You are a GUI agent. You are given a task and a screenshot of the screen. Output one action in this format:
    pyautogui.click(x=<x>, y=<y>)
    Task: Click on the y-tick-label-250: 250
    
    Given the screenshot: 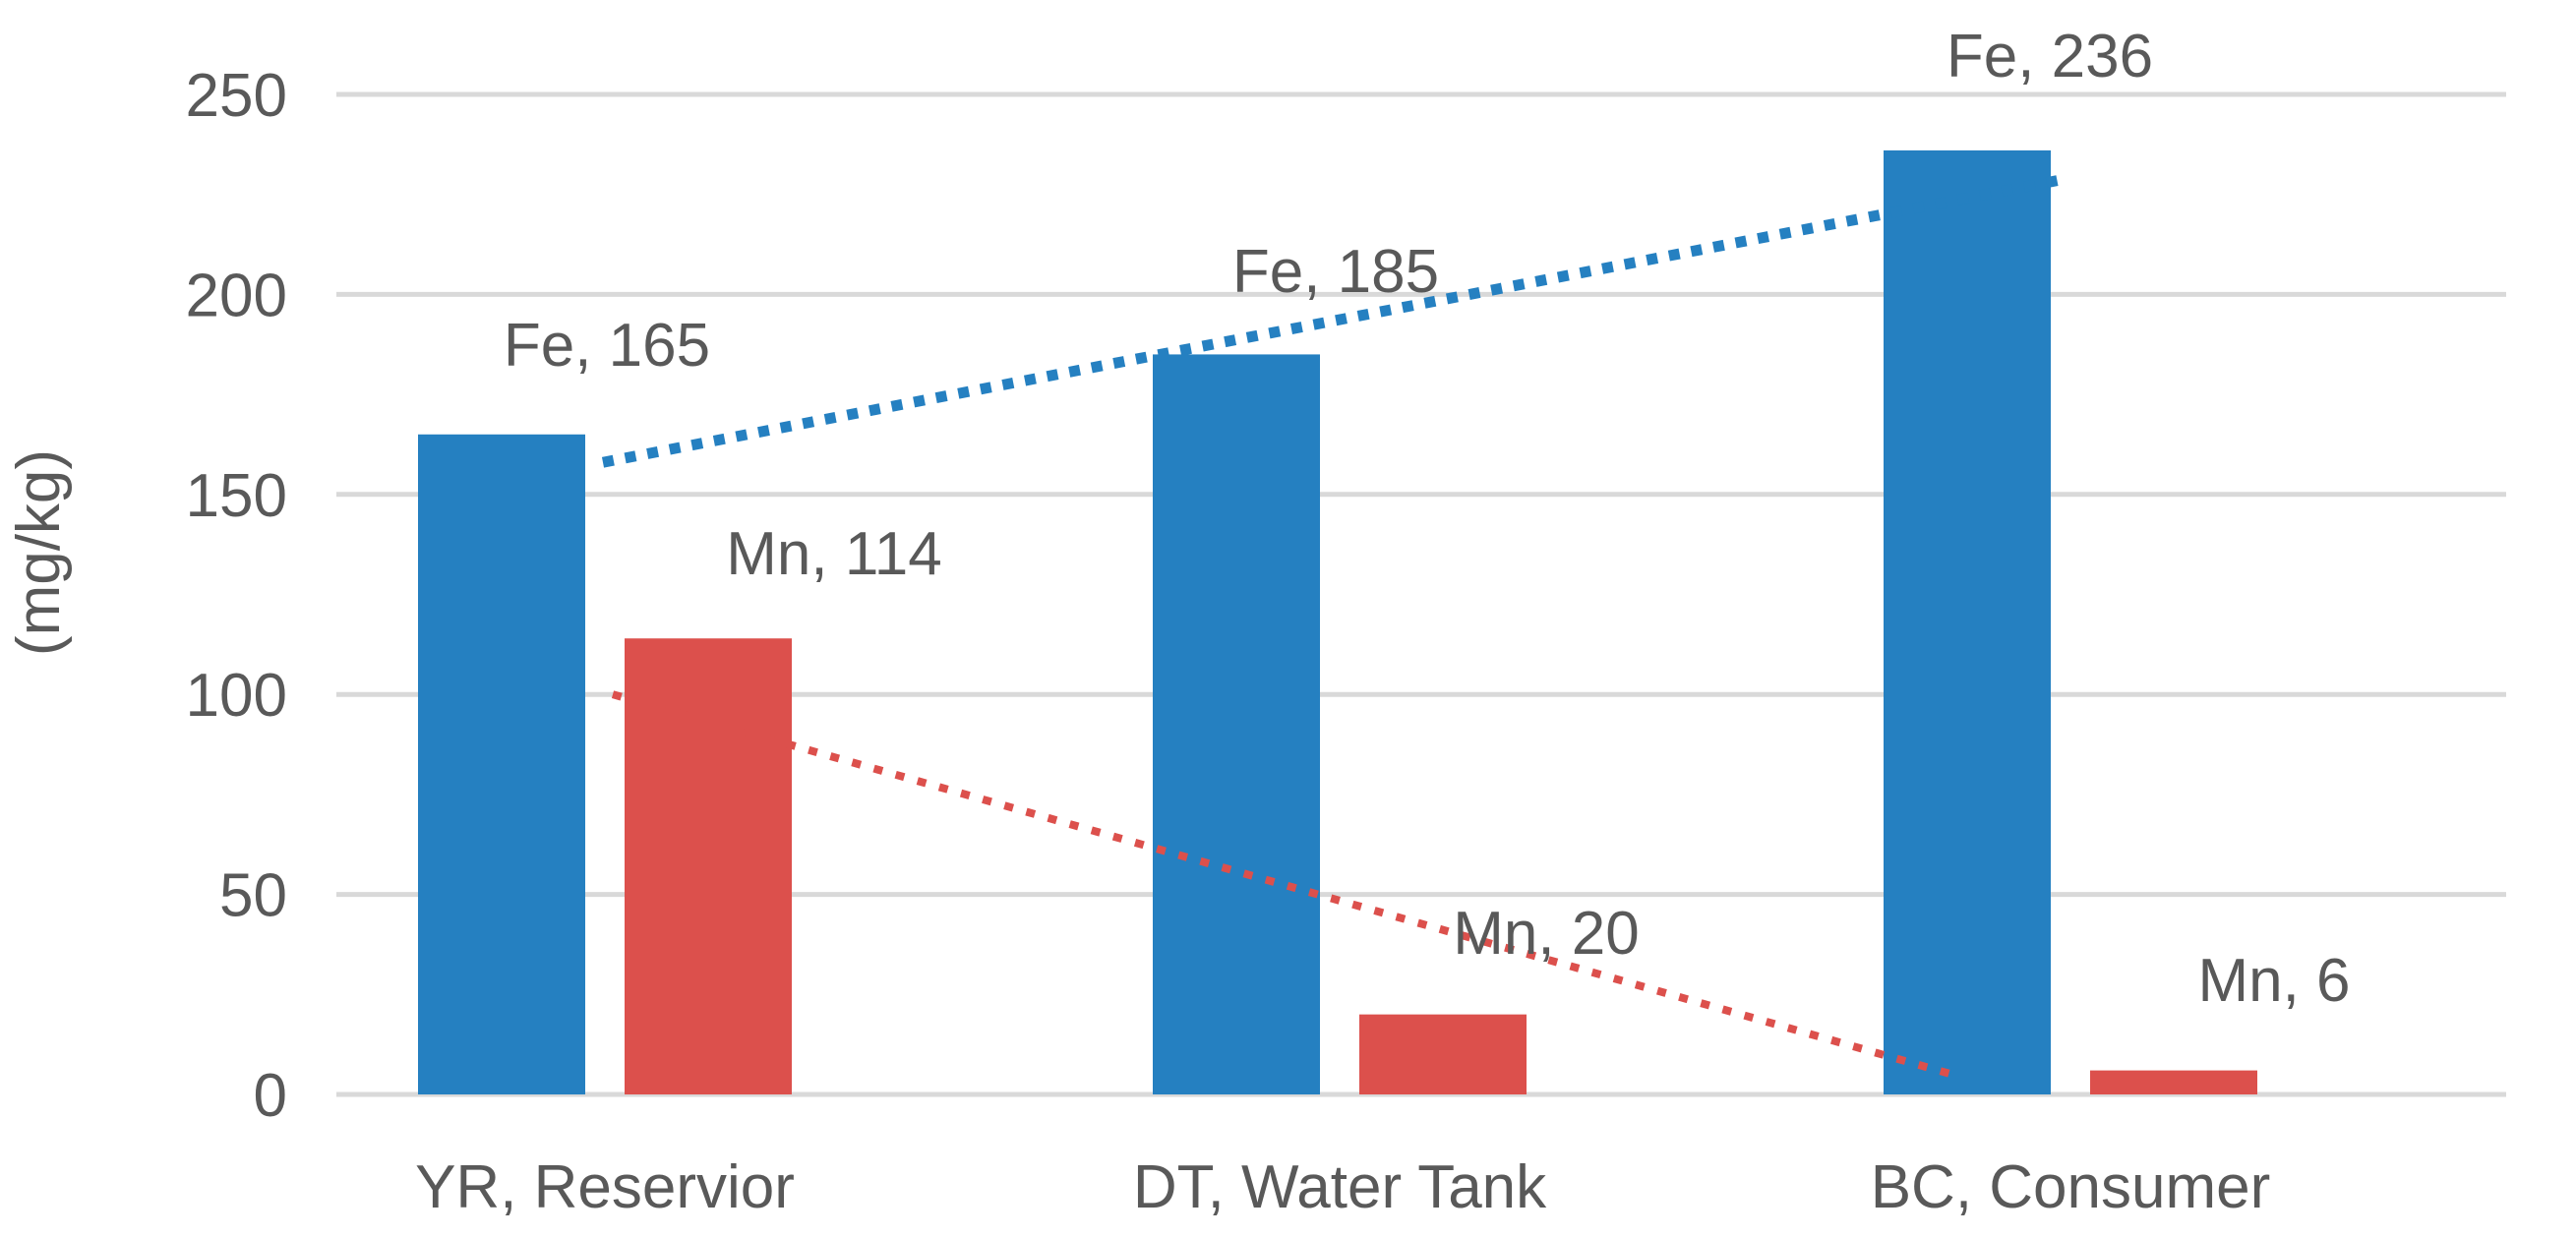 What is the action you would take?
    pyautogui.click(x=237, y=96)
    